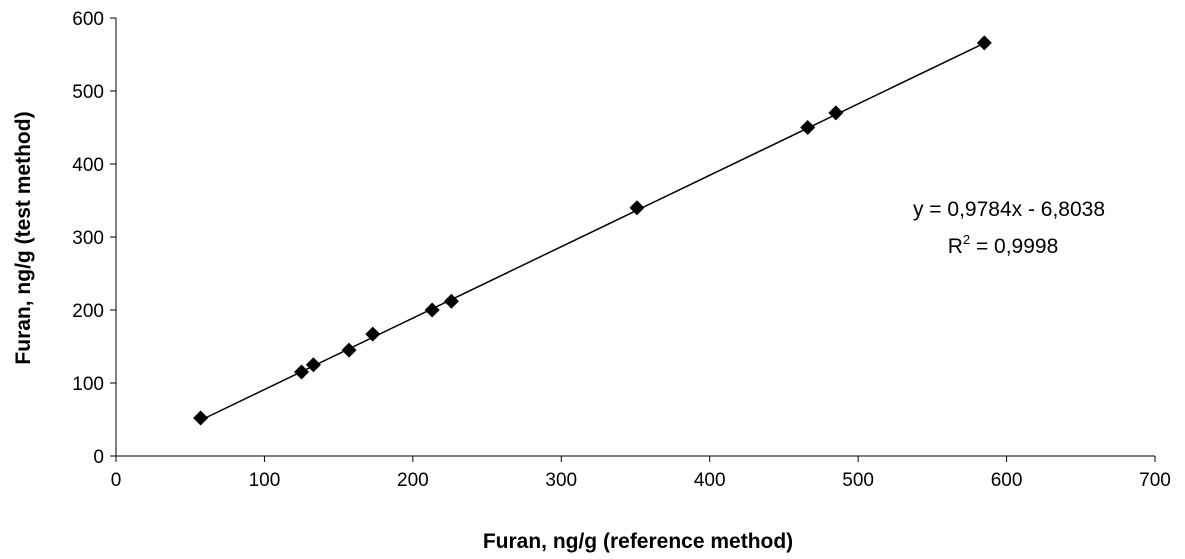 The height and width of the screenshot is (559, 1185). Describe the element at coordinates (88, 165) in the screenshot. I see `y-tick-label: 400` at that location.